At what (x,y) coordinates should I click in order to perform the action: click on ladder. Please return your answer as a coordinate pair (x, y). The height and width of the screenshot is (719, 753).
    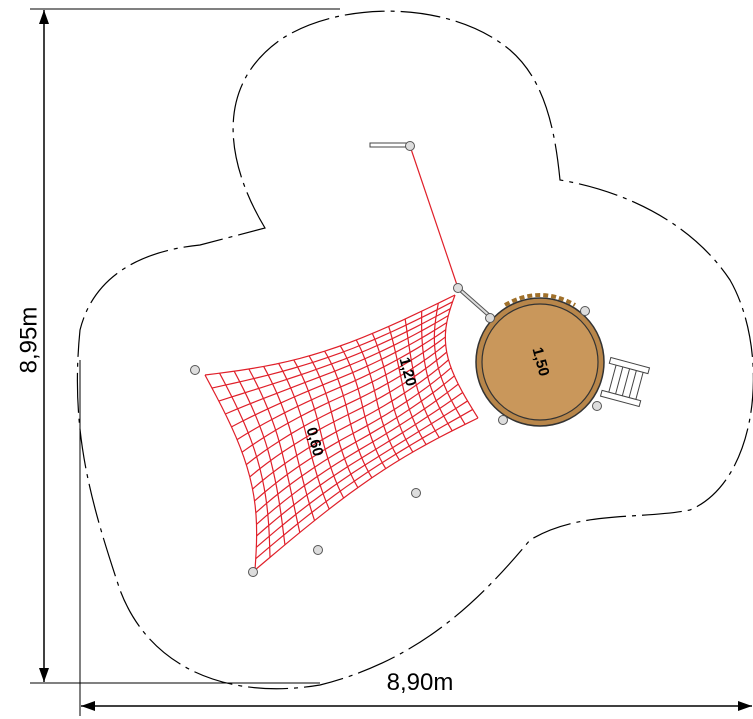
    Looking at the image, I should click on (625, 382).